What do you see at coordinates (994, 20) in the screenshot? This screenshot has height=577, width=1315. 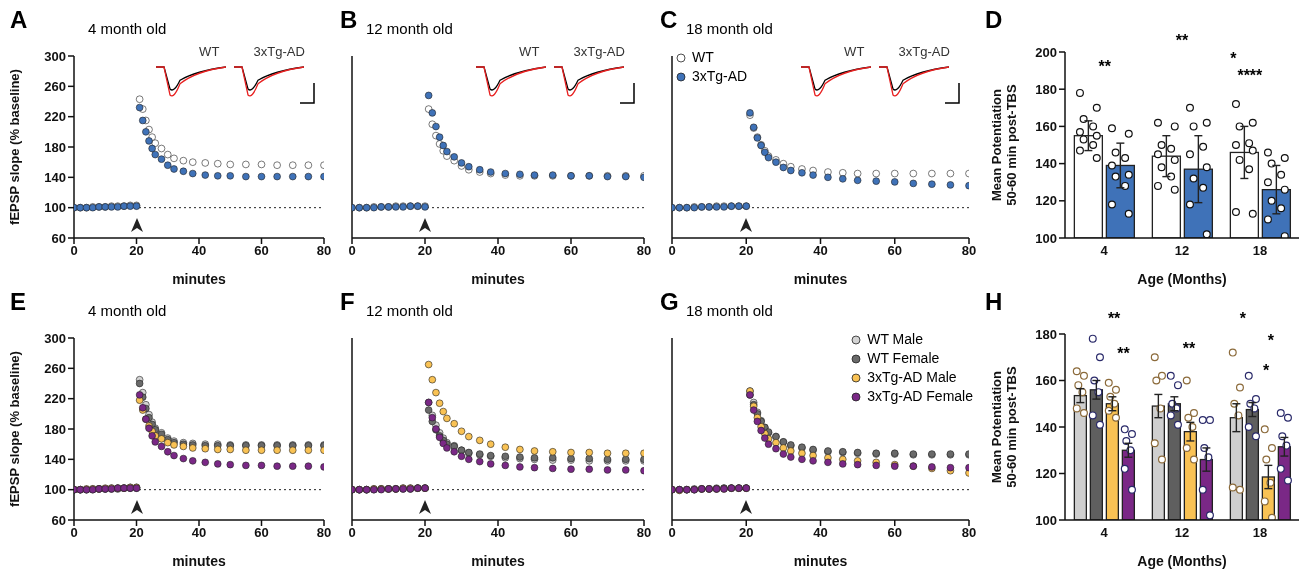 I see `text: D` at bounding box center [994, 20].